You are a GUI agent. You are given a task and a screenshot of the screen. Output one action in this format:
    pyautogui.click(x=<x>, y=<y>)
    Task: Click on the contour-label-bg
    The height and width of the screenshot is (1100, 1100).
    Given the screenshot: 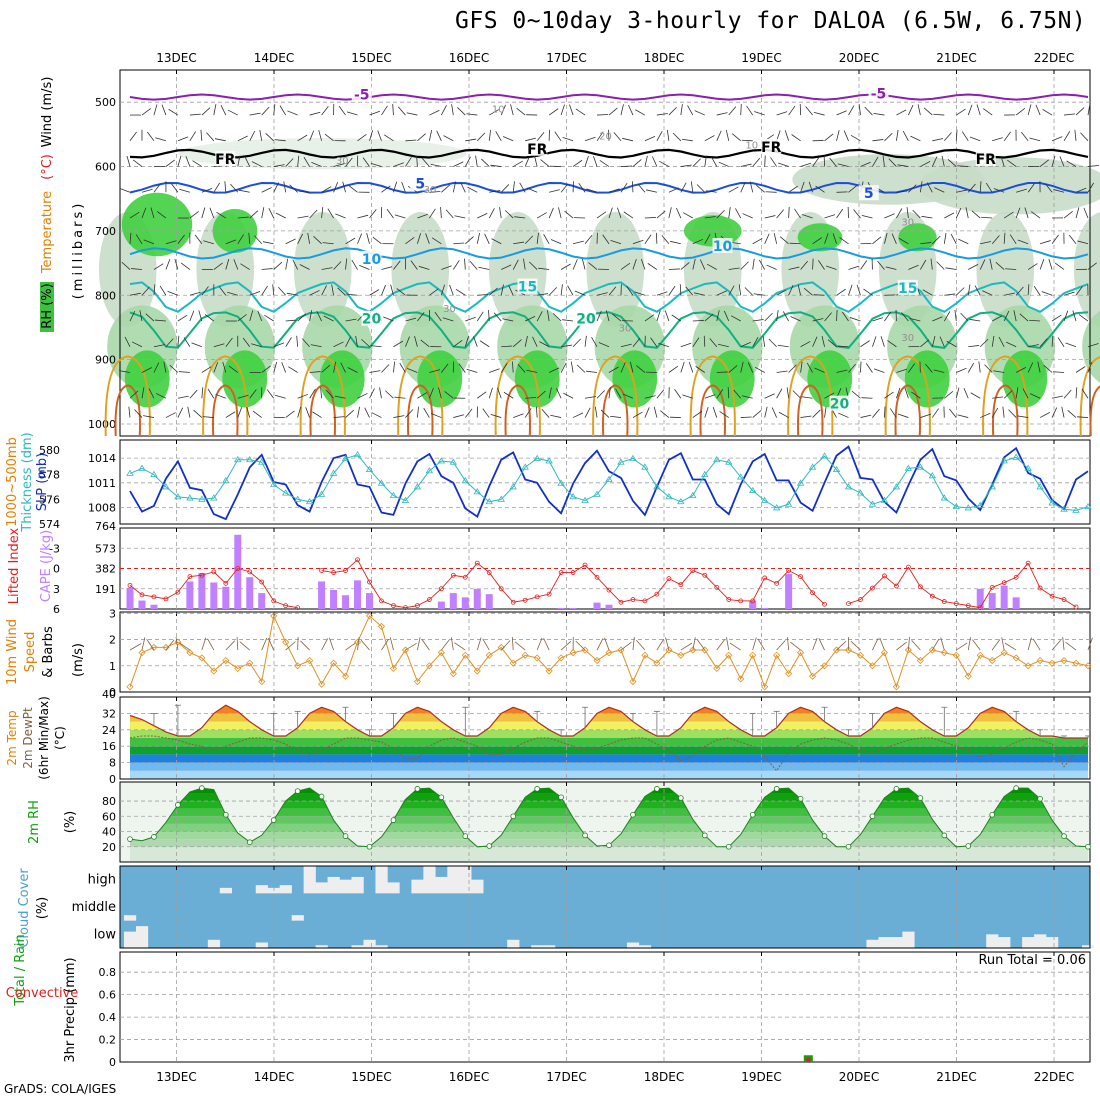 What is the action you would take?
    pyautogui.click(x=371, y=318)
    